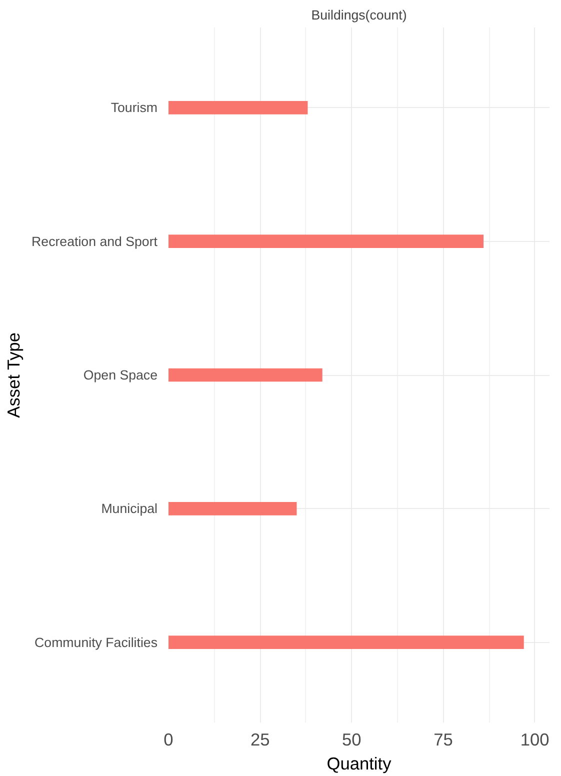  Describe the element at coordinates (120, 375) in the screenshot. I see `y-tick-label: Open Space` at that location.